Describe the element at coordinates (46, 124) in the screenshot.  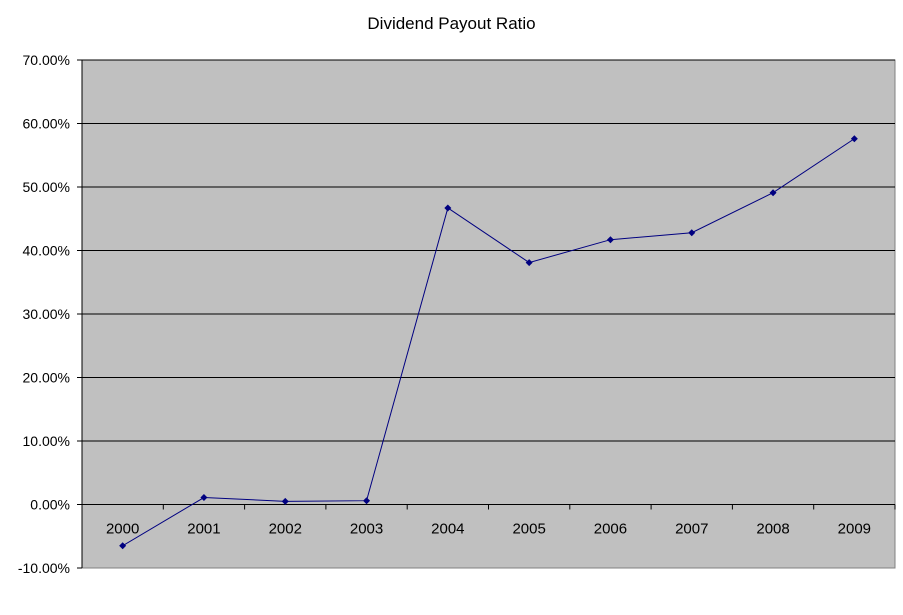
I see `y-tick-label: 60.00%` at that location.